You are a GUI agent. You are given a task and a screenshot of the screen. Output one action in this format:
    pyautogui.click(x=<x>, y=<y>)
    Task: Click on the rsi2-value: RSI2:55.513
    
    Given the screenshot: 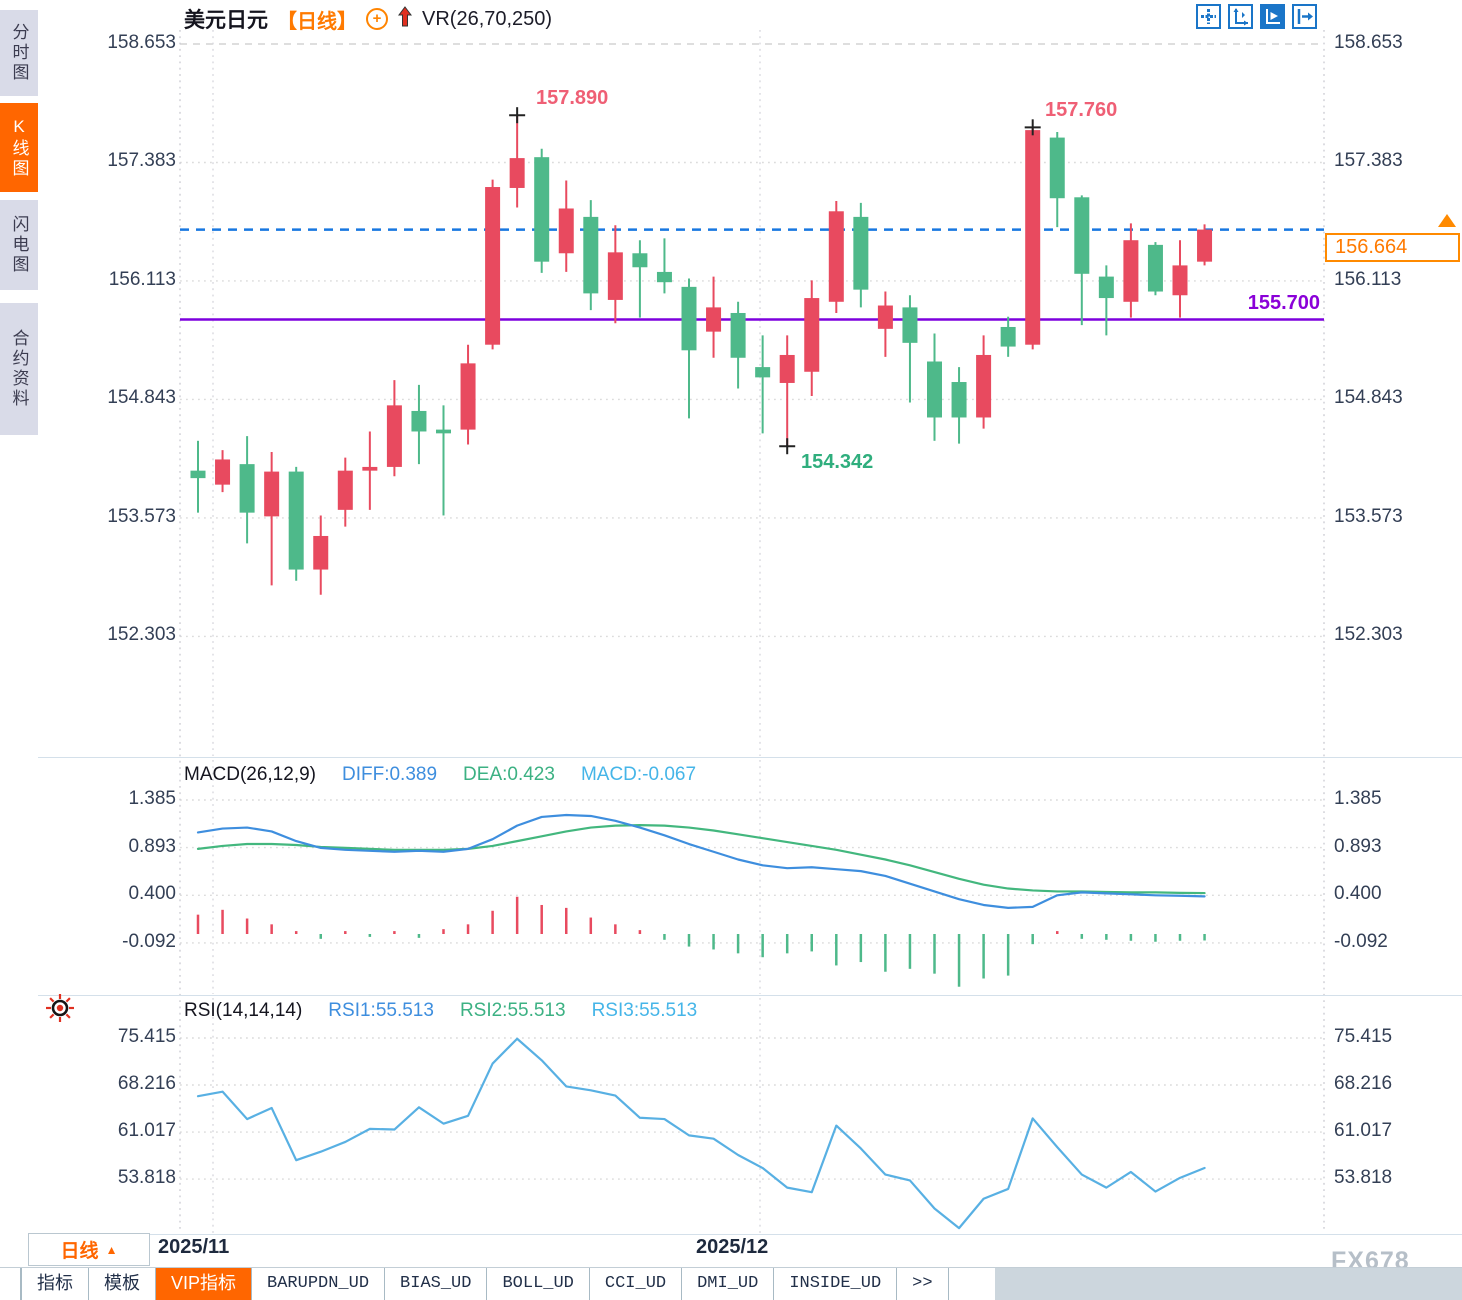 What is the action you would take?
    pyautogui.click(x=512, y=1010)
    